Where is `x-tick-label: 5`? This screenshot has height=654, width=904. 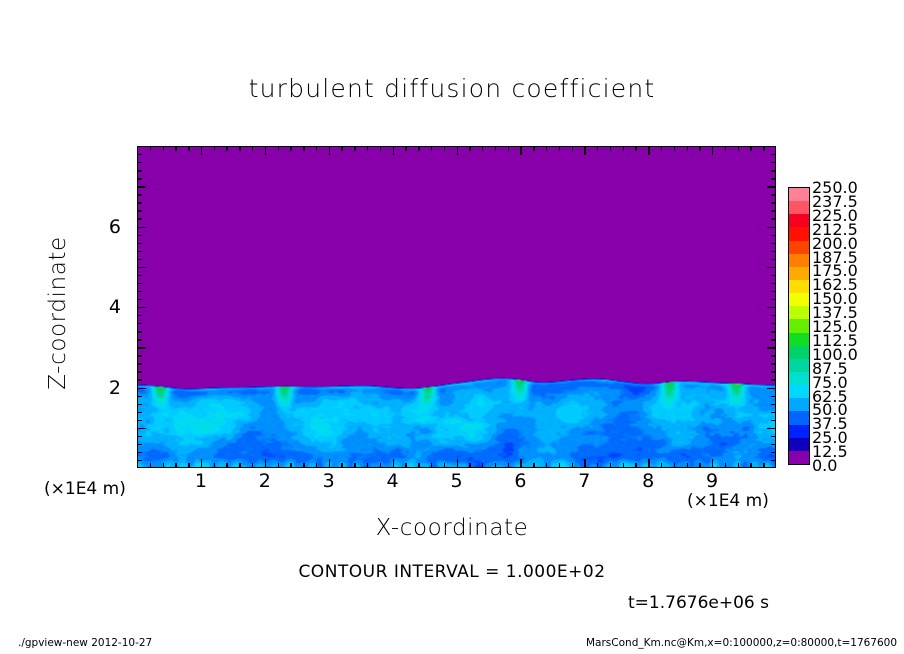 x-tick-label: 5 is located at coordinates (456, 481).